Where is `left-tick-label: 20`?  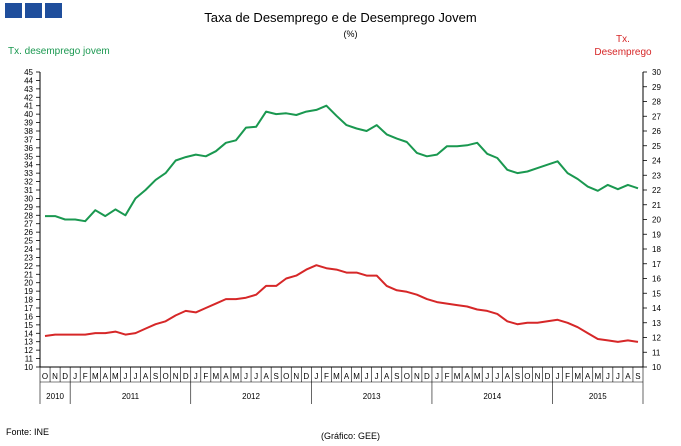 left-tick-label: 20 is located at coordinates (28, 283).